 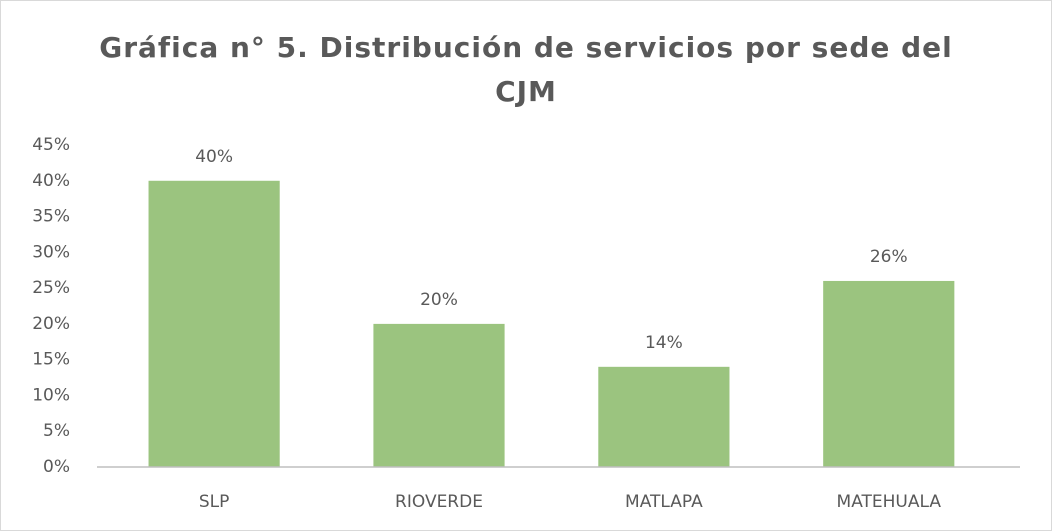 What do you see at coordinates (51, 288) in the screenshot?
I see `y-tick-label: 25%` at bounding box center [51, 288].